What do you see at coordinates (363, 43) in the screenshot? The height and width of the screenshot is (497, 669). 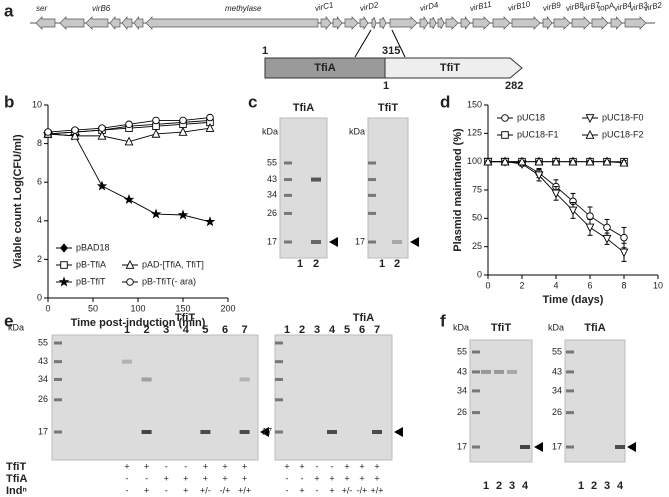 I see `zoom-line` at bounding box center [363, 43].